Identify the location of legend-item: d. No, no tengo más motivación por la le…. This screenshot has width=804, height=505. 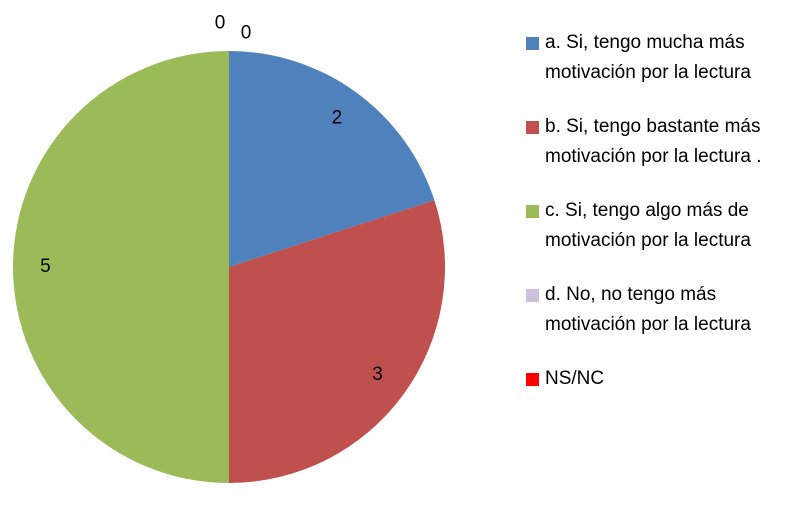
(664, 310).